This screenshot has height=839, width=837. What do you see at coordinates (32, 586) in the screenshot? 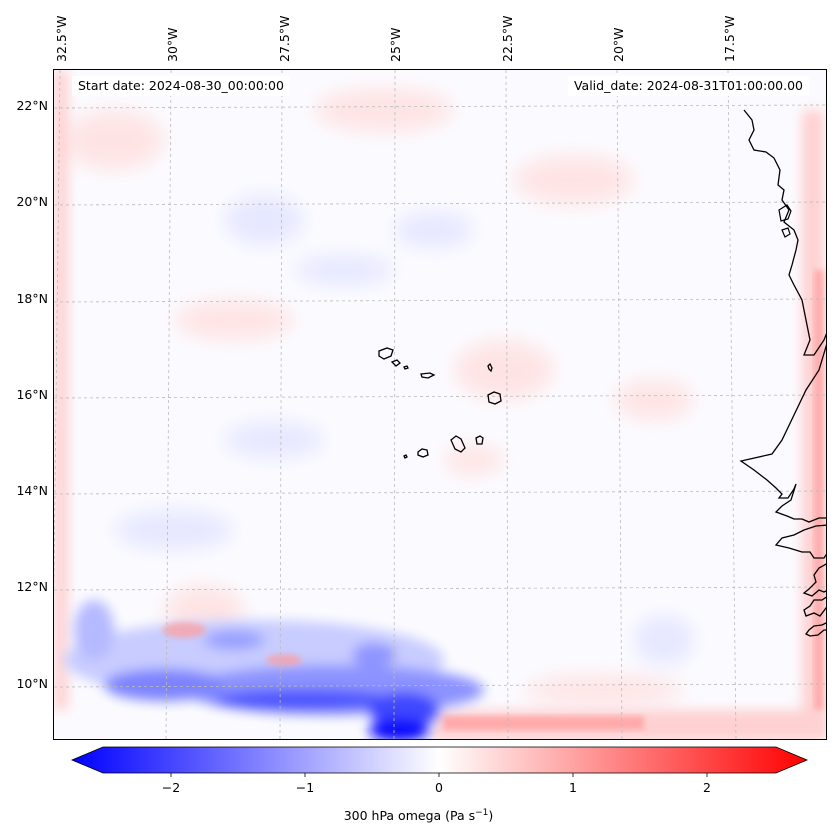
I see `lat-label-12n: 12°N` at bounding box center [32, 586].